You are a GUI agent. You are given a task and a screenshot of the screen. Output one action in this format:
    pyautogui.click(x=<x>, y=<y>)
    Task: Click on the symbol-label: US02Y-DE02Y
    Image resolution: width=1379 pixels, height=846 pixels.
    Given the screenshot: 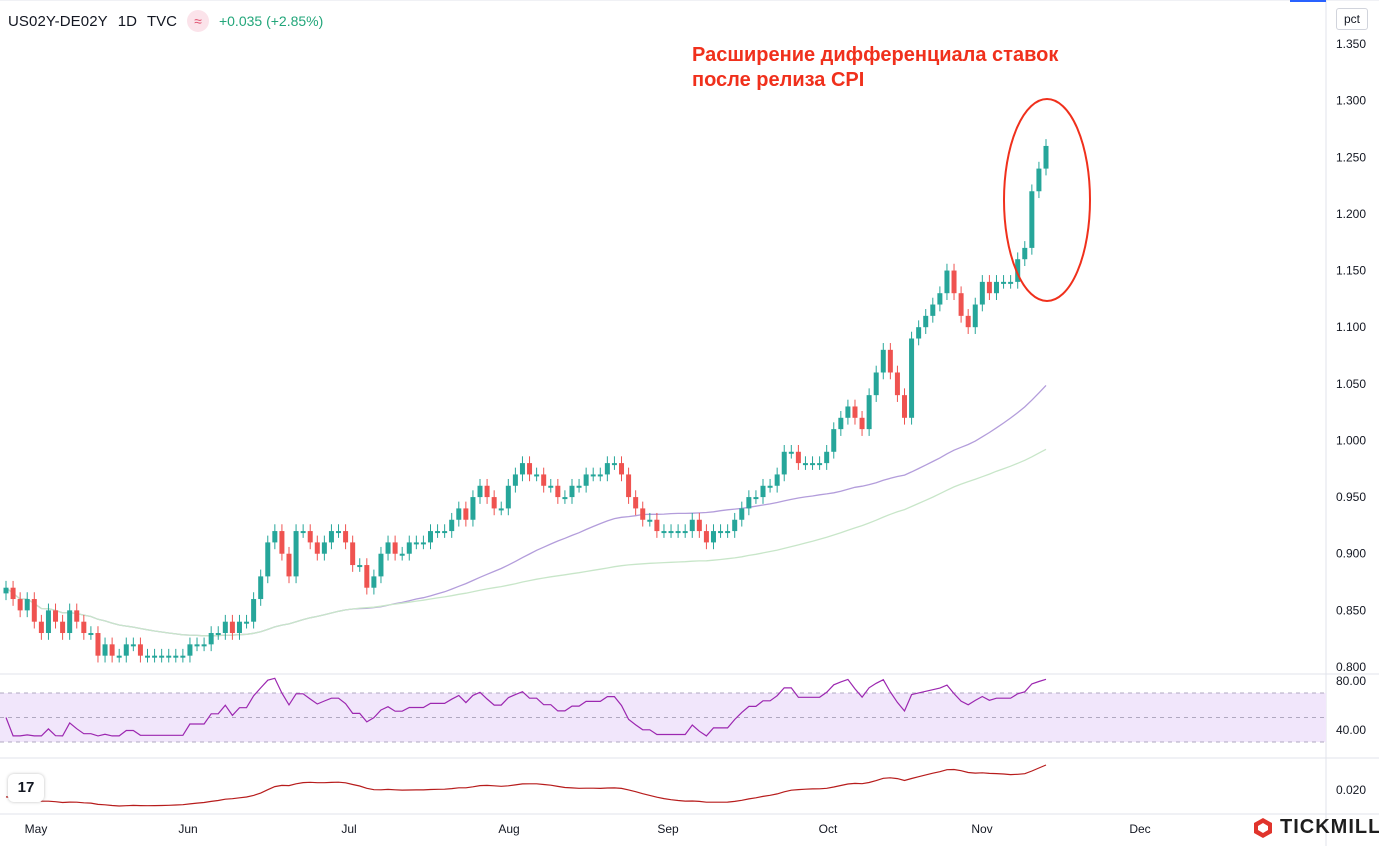 What is the action you would take?
    pyautogui.click(x=58, y=21)
    